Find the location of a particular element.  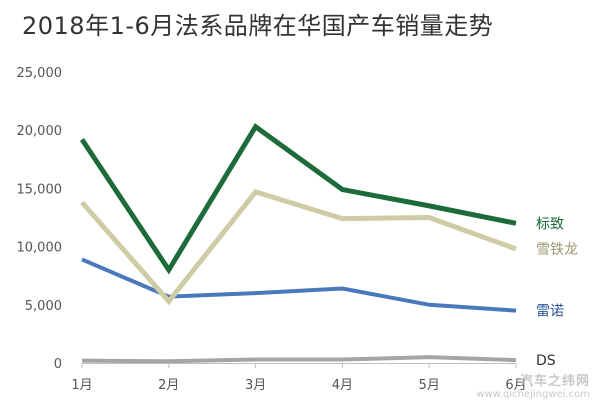

y-tick-label: 20,000 is located at coordinates (40, 131).